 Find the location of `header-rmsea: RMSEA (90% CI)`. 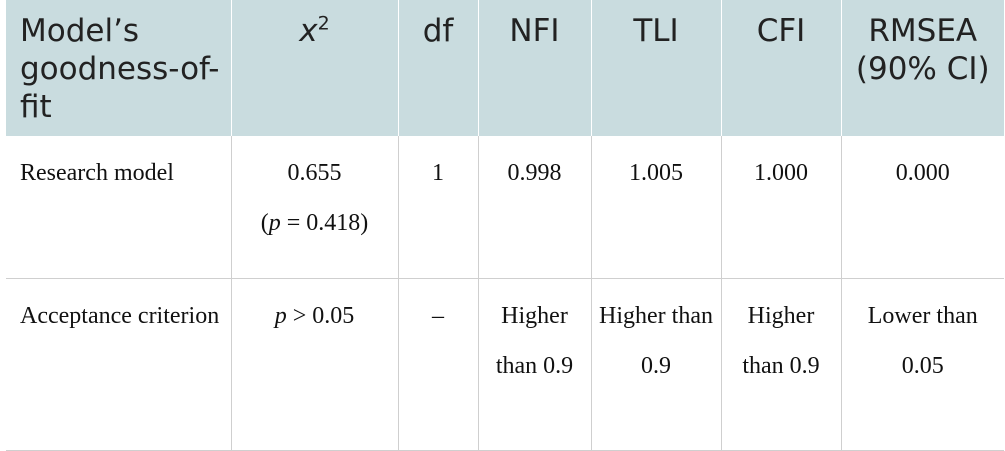

header-rmsea: RMSEA (90% CI) is located at coordinates (922, 68).